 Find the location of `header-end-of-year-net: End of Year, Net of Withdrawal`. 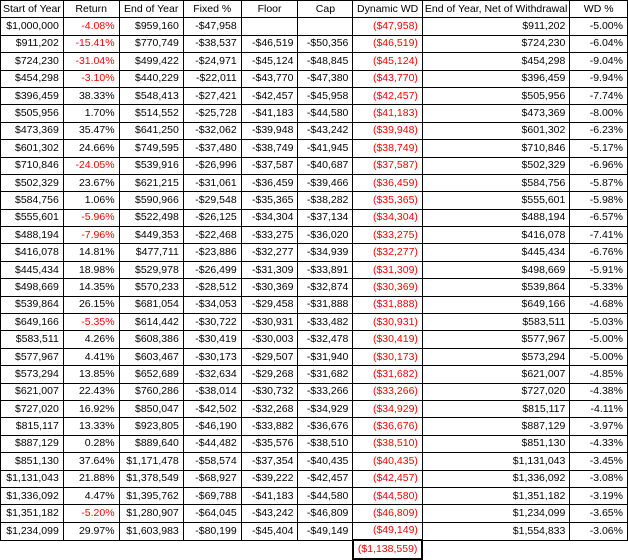

header-end-of-year-net: End of Year, Net of Withdrawal is located at coordinates (496, 9).